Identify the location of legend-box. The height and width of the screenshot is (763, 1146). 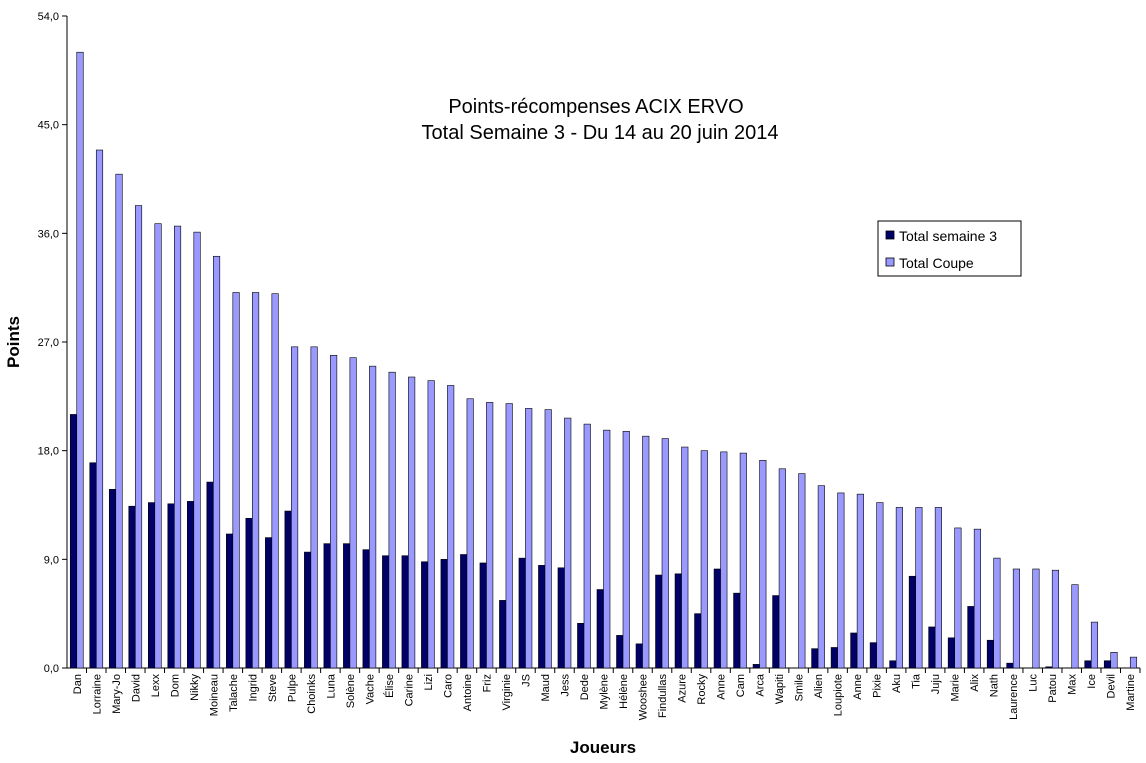
(949, 248).